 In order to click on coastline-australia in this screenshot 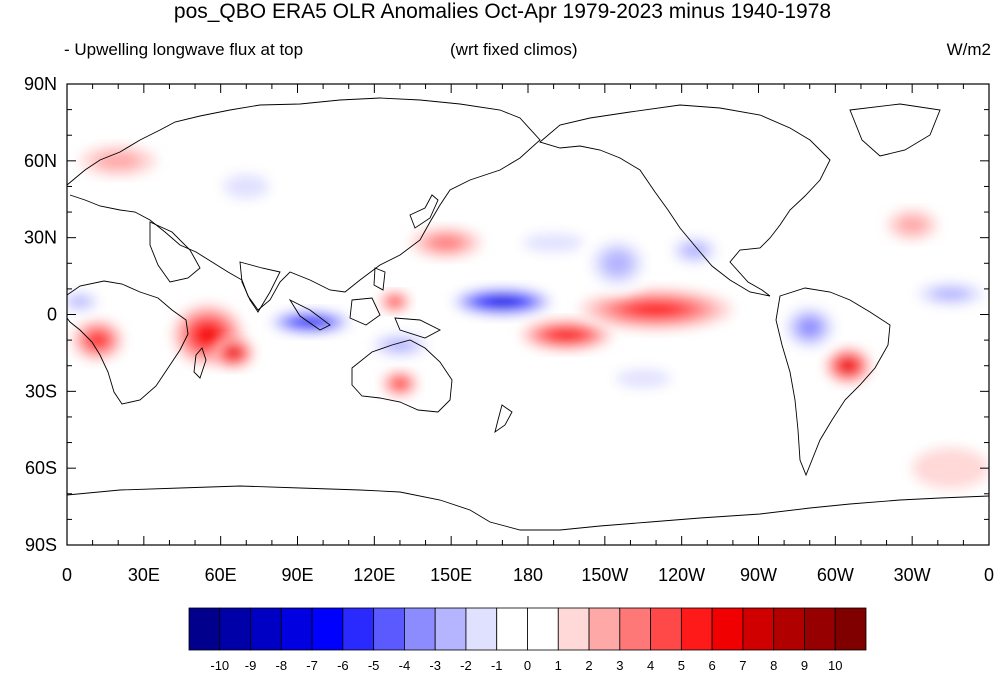, I will do `click(402, 376)`.